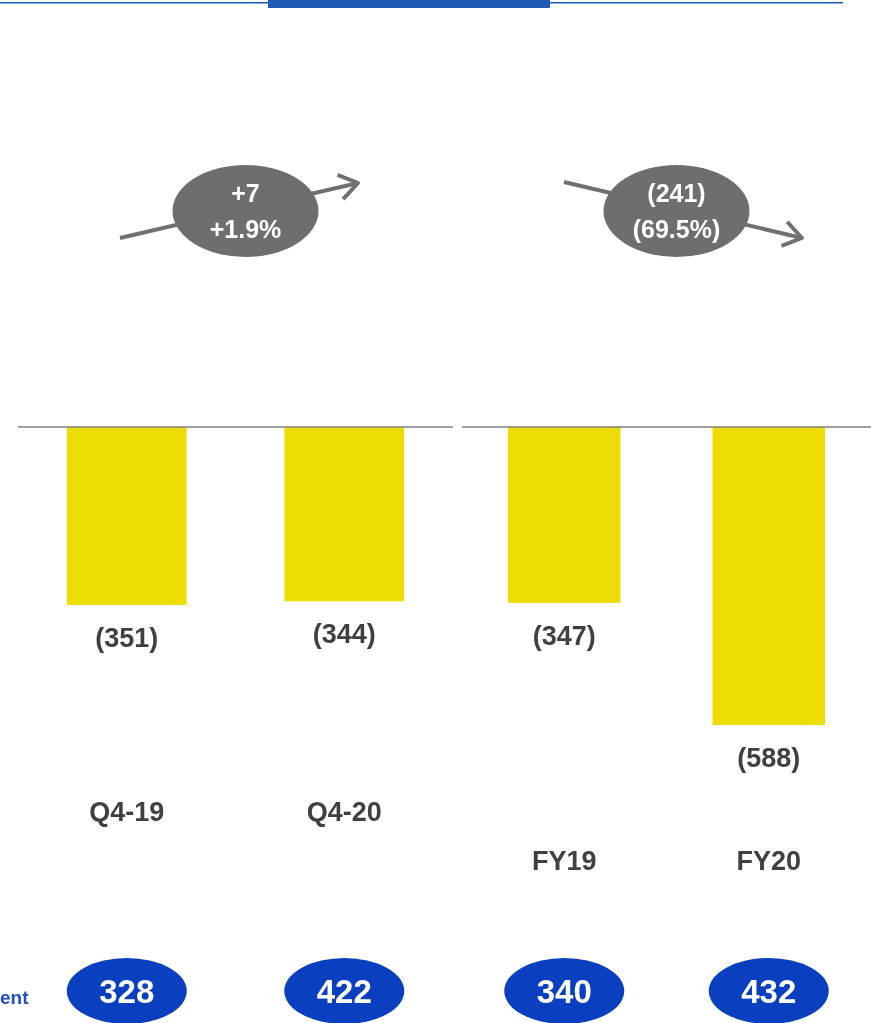  What do you see at coordinates (344, 634) in the screenshot?
I see `data-label: (344)` at bounding box center [344, 634].